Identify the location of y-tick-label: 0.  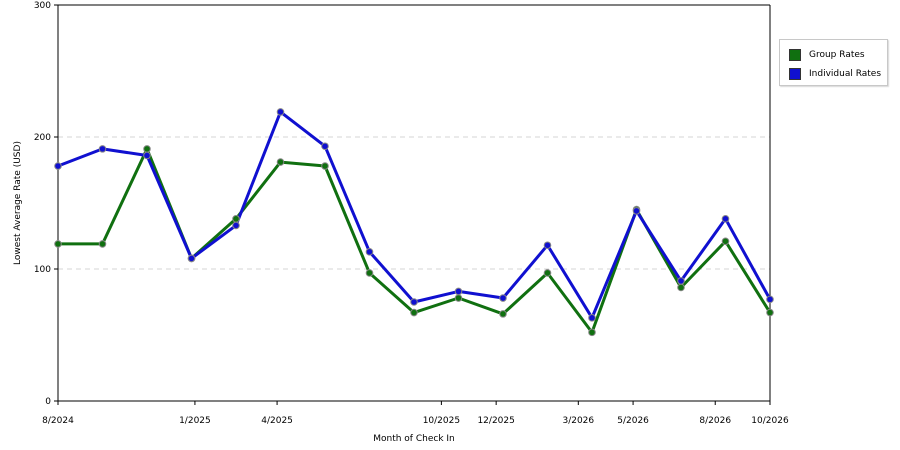
(48, 402).